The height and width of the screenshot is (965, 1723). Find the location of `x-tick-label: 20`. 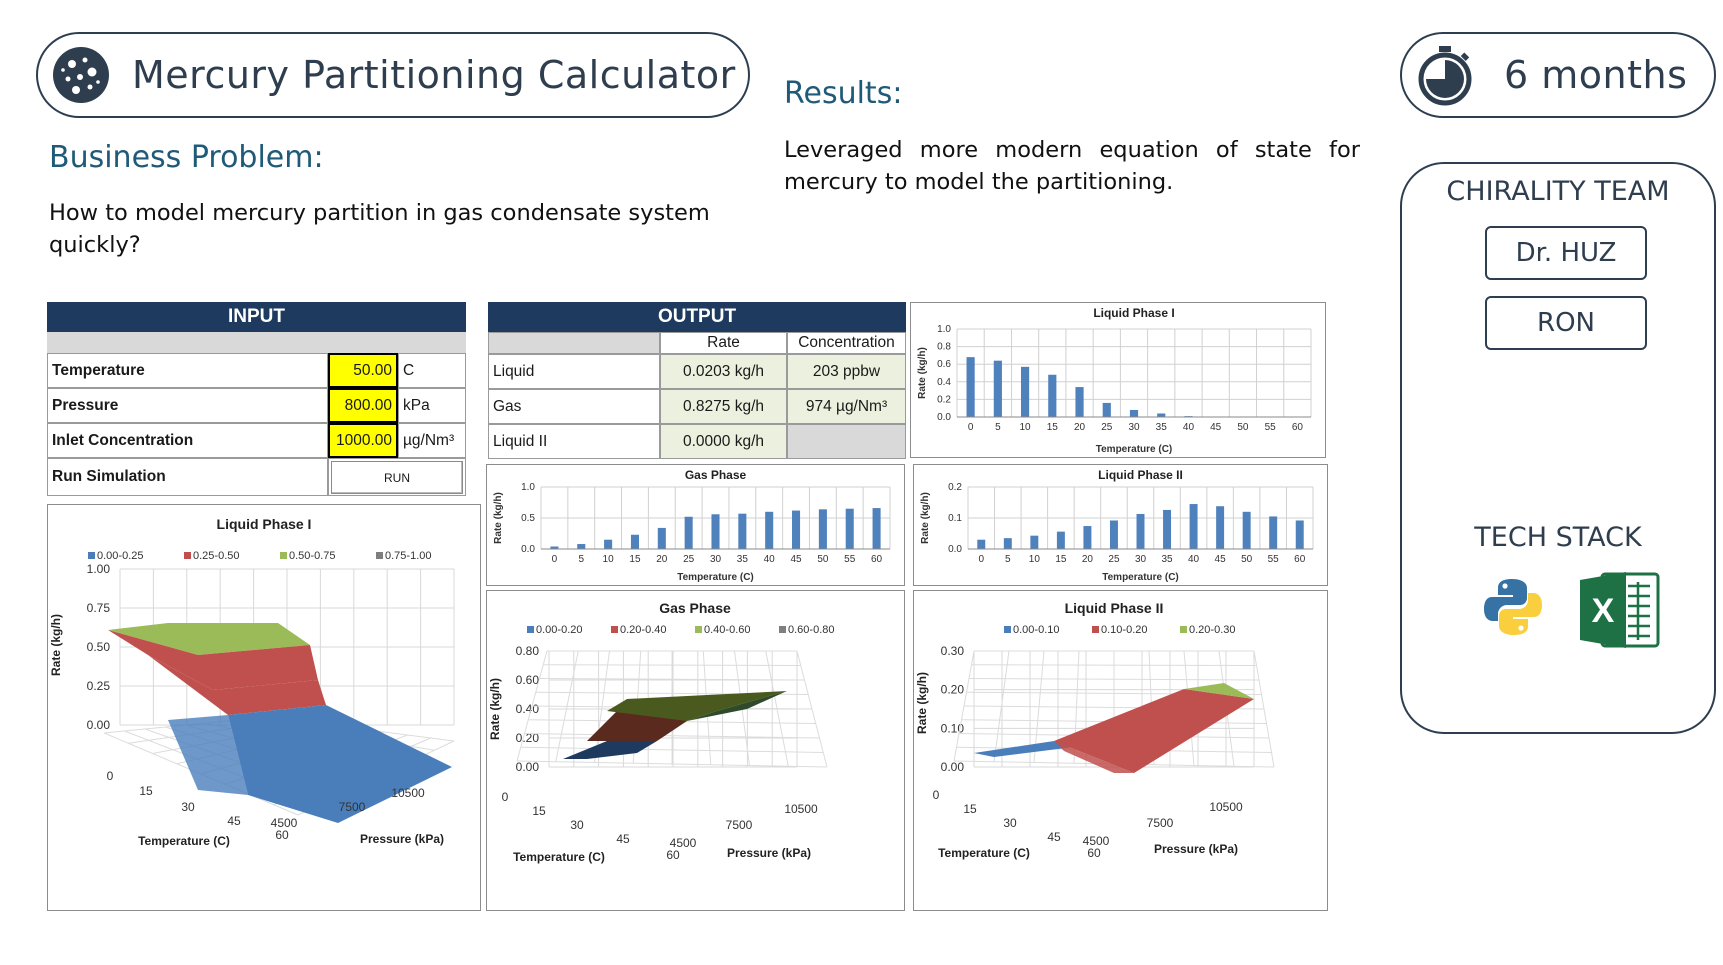

x-tick-label: 20 is located at coordinates (1080, 427).